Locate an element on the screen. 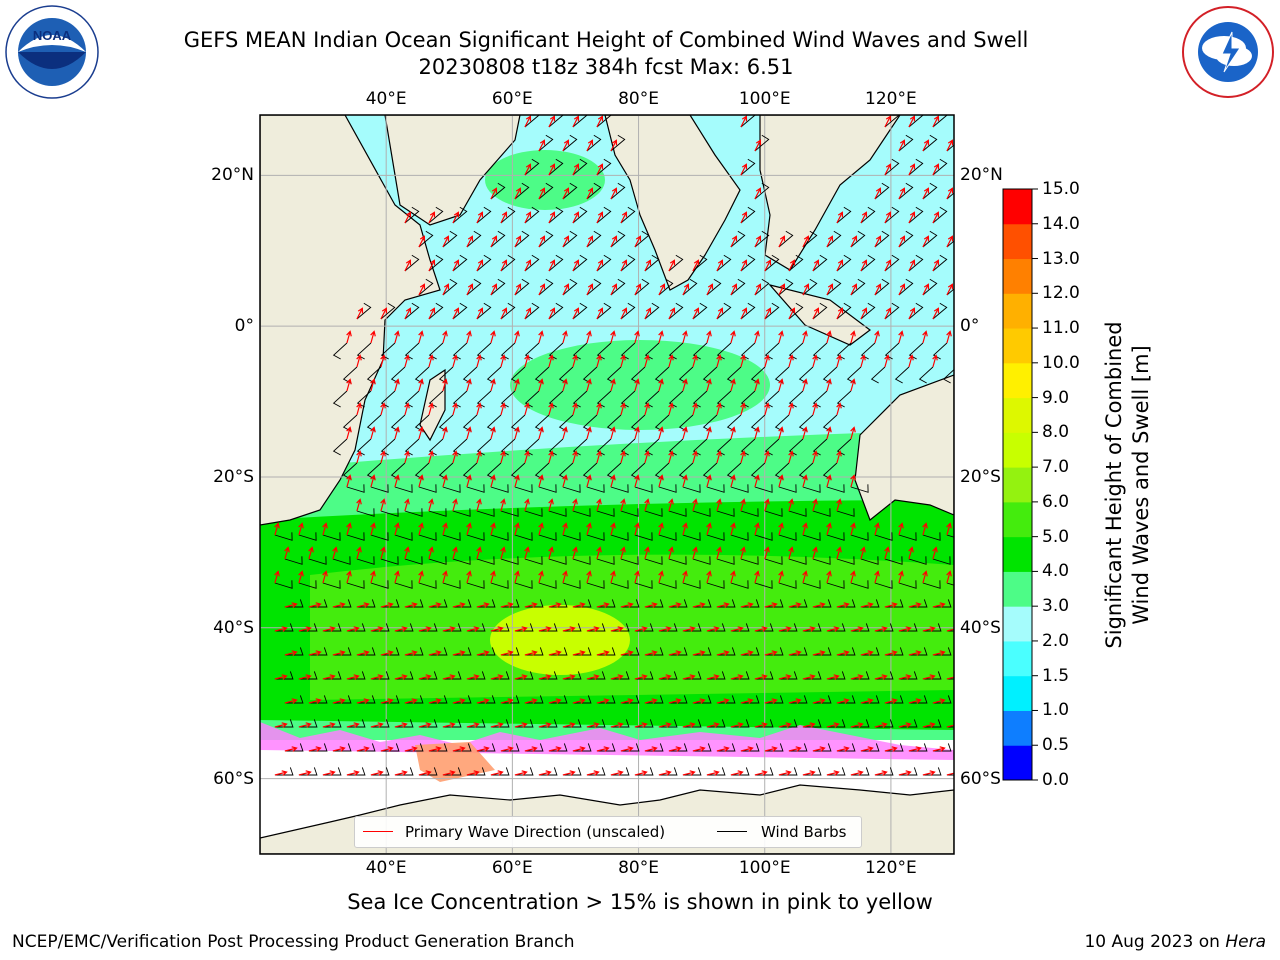 This screenshot has height=960, width=1280. colorbar-tick-label: 6.0 is located at coordinates (1056, 501).